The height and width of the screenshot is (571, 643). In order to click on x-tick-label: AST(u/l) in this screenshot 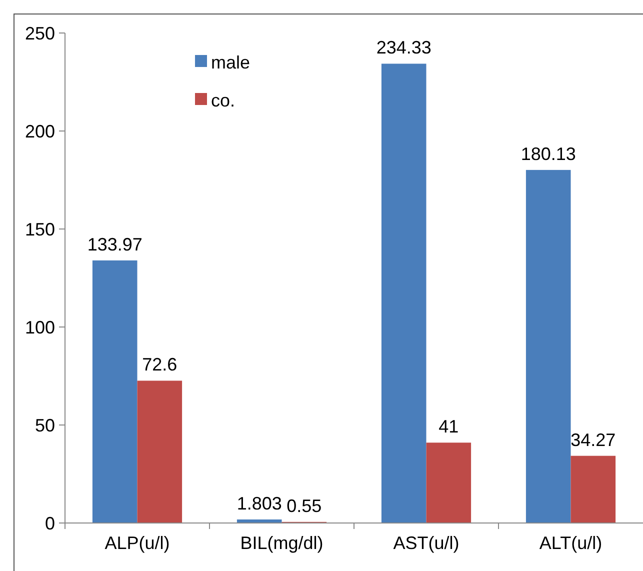, I will do `click(426, 543)`.